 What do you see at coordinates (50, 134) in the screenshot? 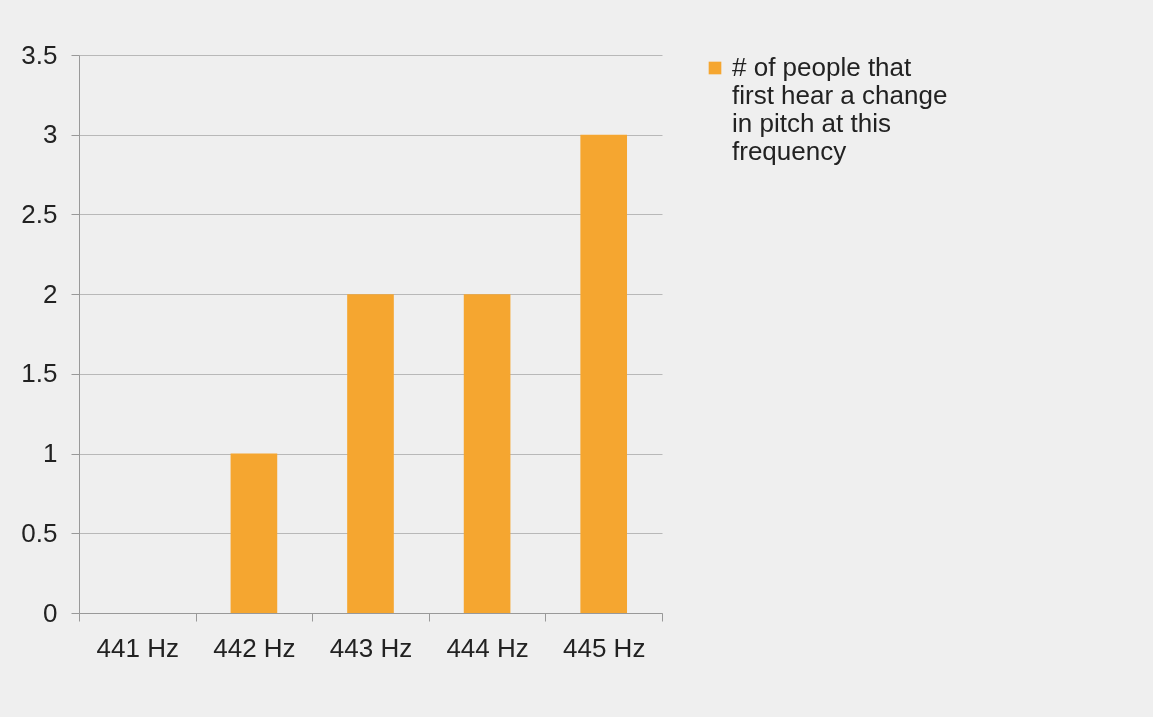
I see `y-tick-label: 3` at bounding box center [50, 134].